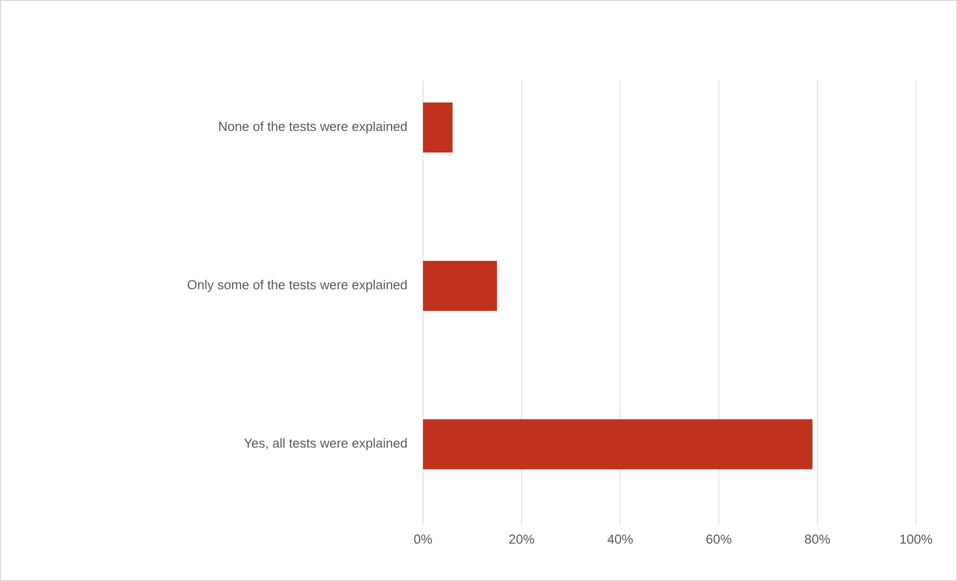 The image size is (957, 581). Describe the element at coordinates (423, 539) in the screenshot. I see `x-tick-label: 0%` at that location.